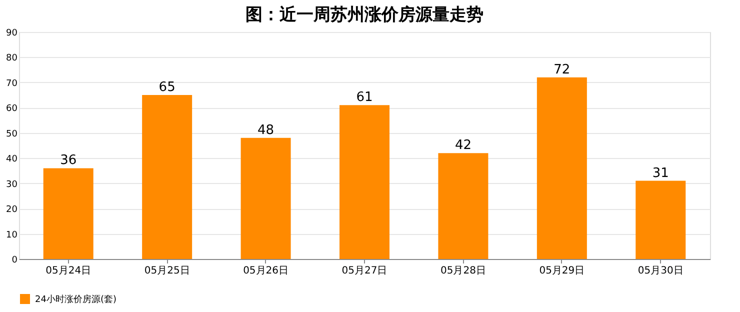  Describe the element at coordinates (660, 173) in the screenshot. I see `data-label: 31` at that location.